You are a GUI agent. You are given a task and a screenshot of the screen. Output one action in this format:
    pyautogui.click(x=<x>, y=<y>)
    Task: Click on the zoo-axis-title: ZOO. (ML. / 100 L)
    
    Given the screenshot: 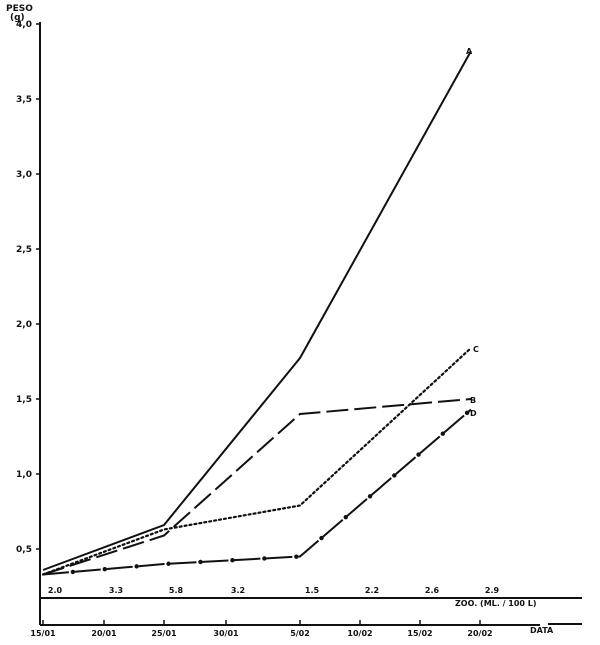 What is the action you would take?
    pyautogui.click(x=496, y=603)
    